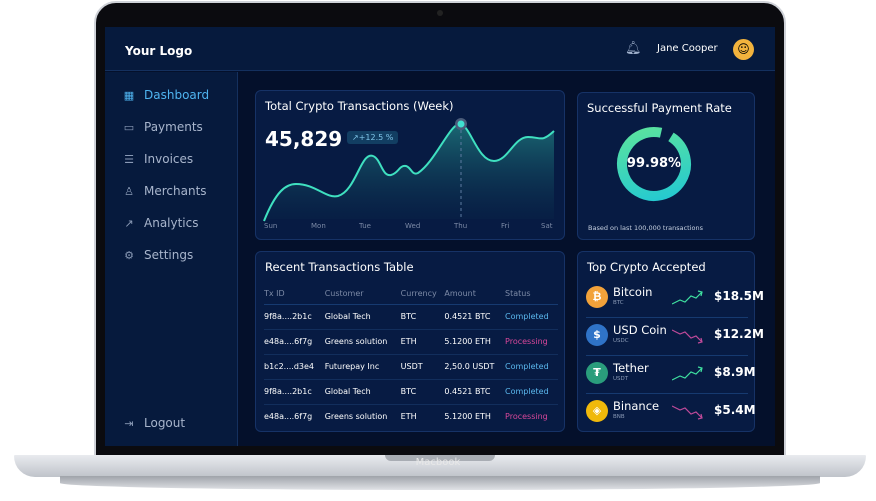 This screenshot has width=876, height=501. Describe the element at coordinates (475, 294) in the screenshot. I see `column-header: Amount` at that location.